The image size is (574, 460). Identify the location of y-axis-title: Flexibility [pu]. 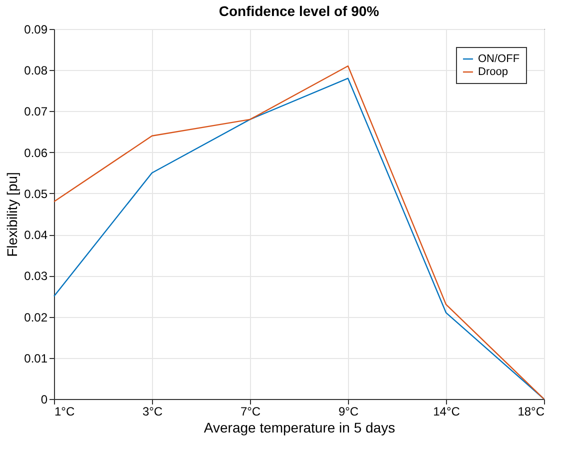
(12, 214).